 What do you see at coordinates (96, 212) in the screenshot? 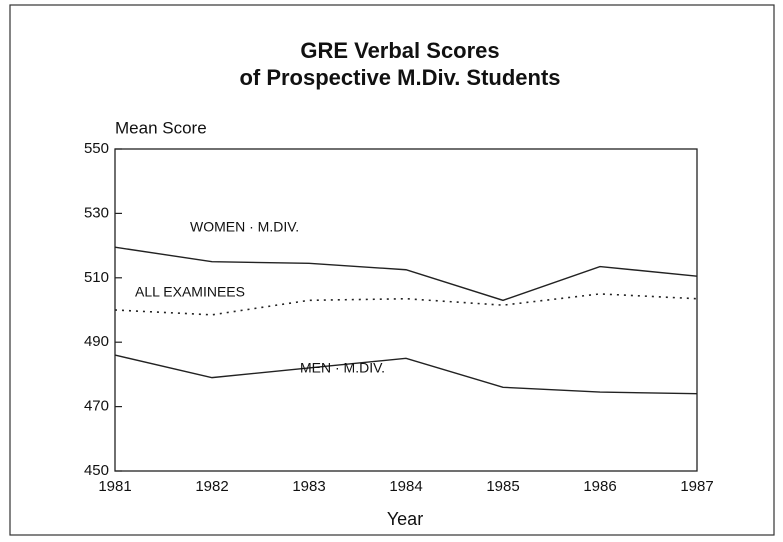
I see `y-tick-label: 530` at bounding box center [96, 212].